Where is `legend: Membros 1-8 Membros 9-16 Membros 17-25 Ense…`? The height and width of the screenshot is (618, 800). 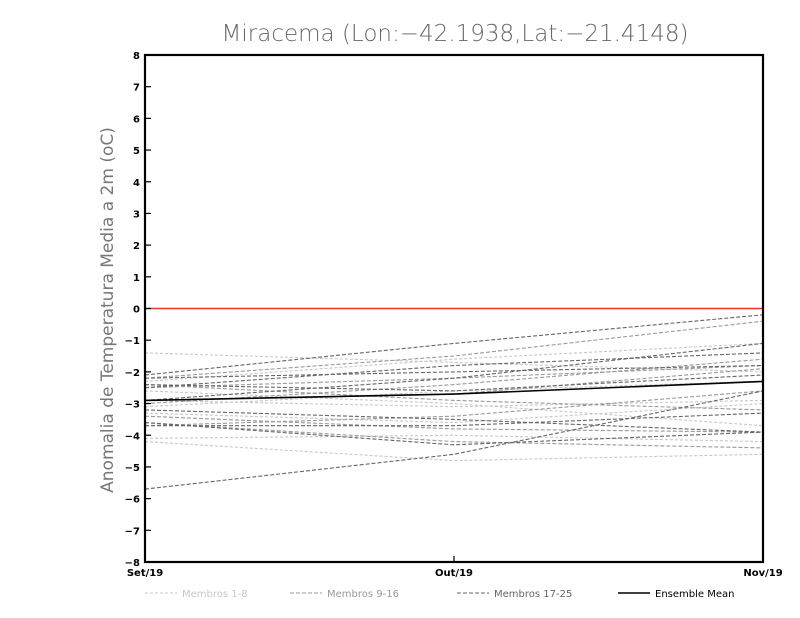
legend: Membros 1-8 Membros 9-16 Membros 17-25 Ense… is located at coordinates (439, 594).